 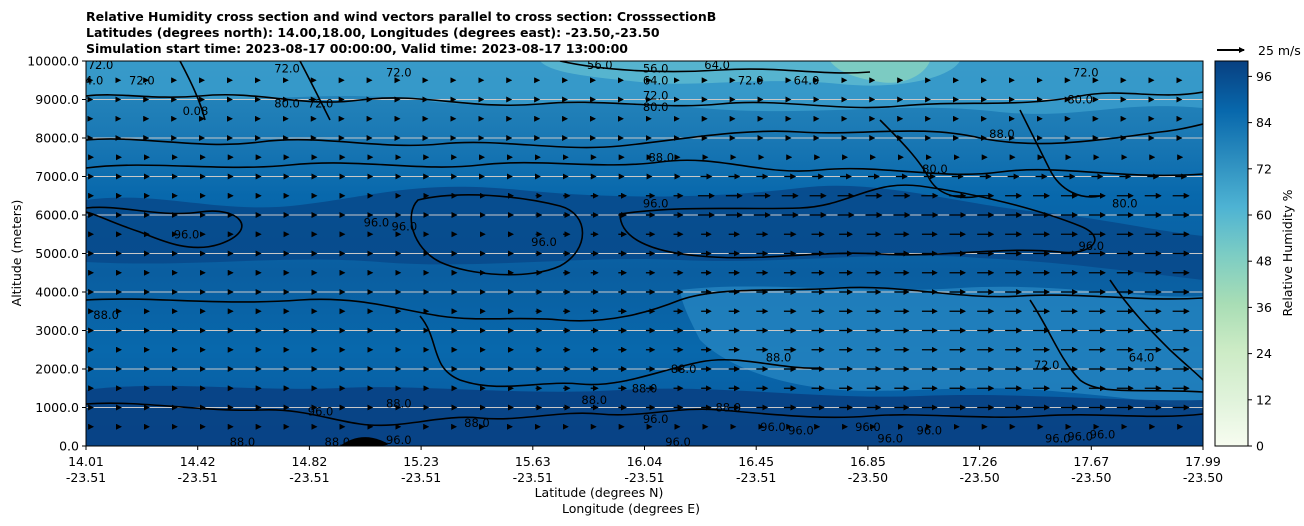 I want to click on x-tick-label-lat: 16.04, so click(x=645, y=461).